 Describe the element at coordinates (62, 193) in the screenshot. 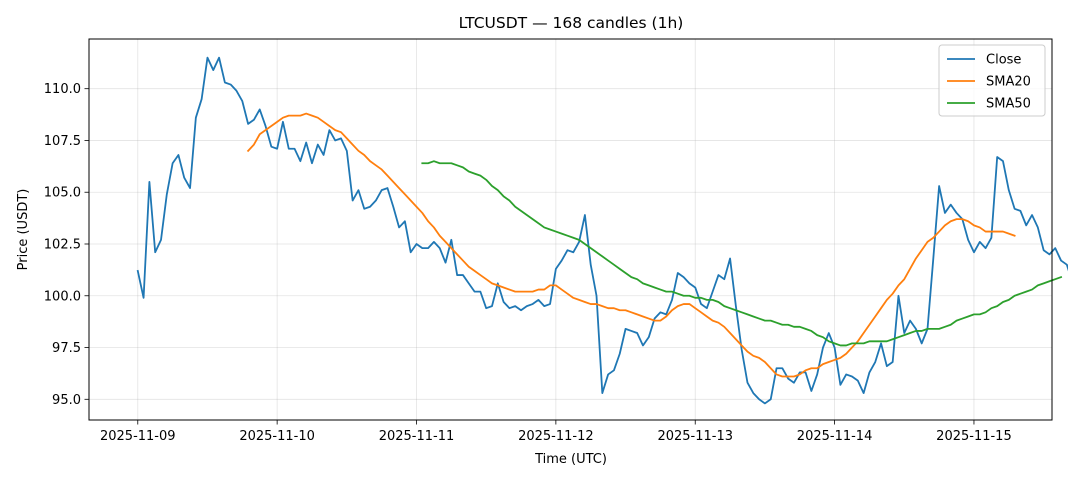

I see `y-tick-label: 105.0` at that location.